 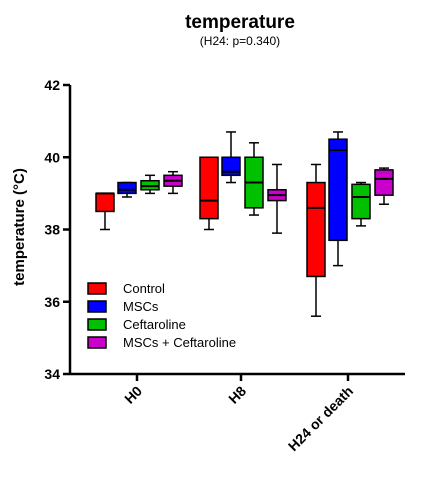 What do you see at coordinates (141, 306) in the screenshot?
I see `legend-label: MSCs` at bounding box center [141, 306].